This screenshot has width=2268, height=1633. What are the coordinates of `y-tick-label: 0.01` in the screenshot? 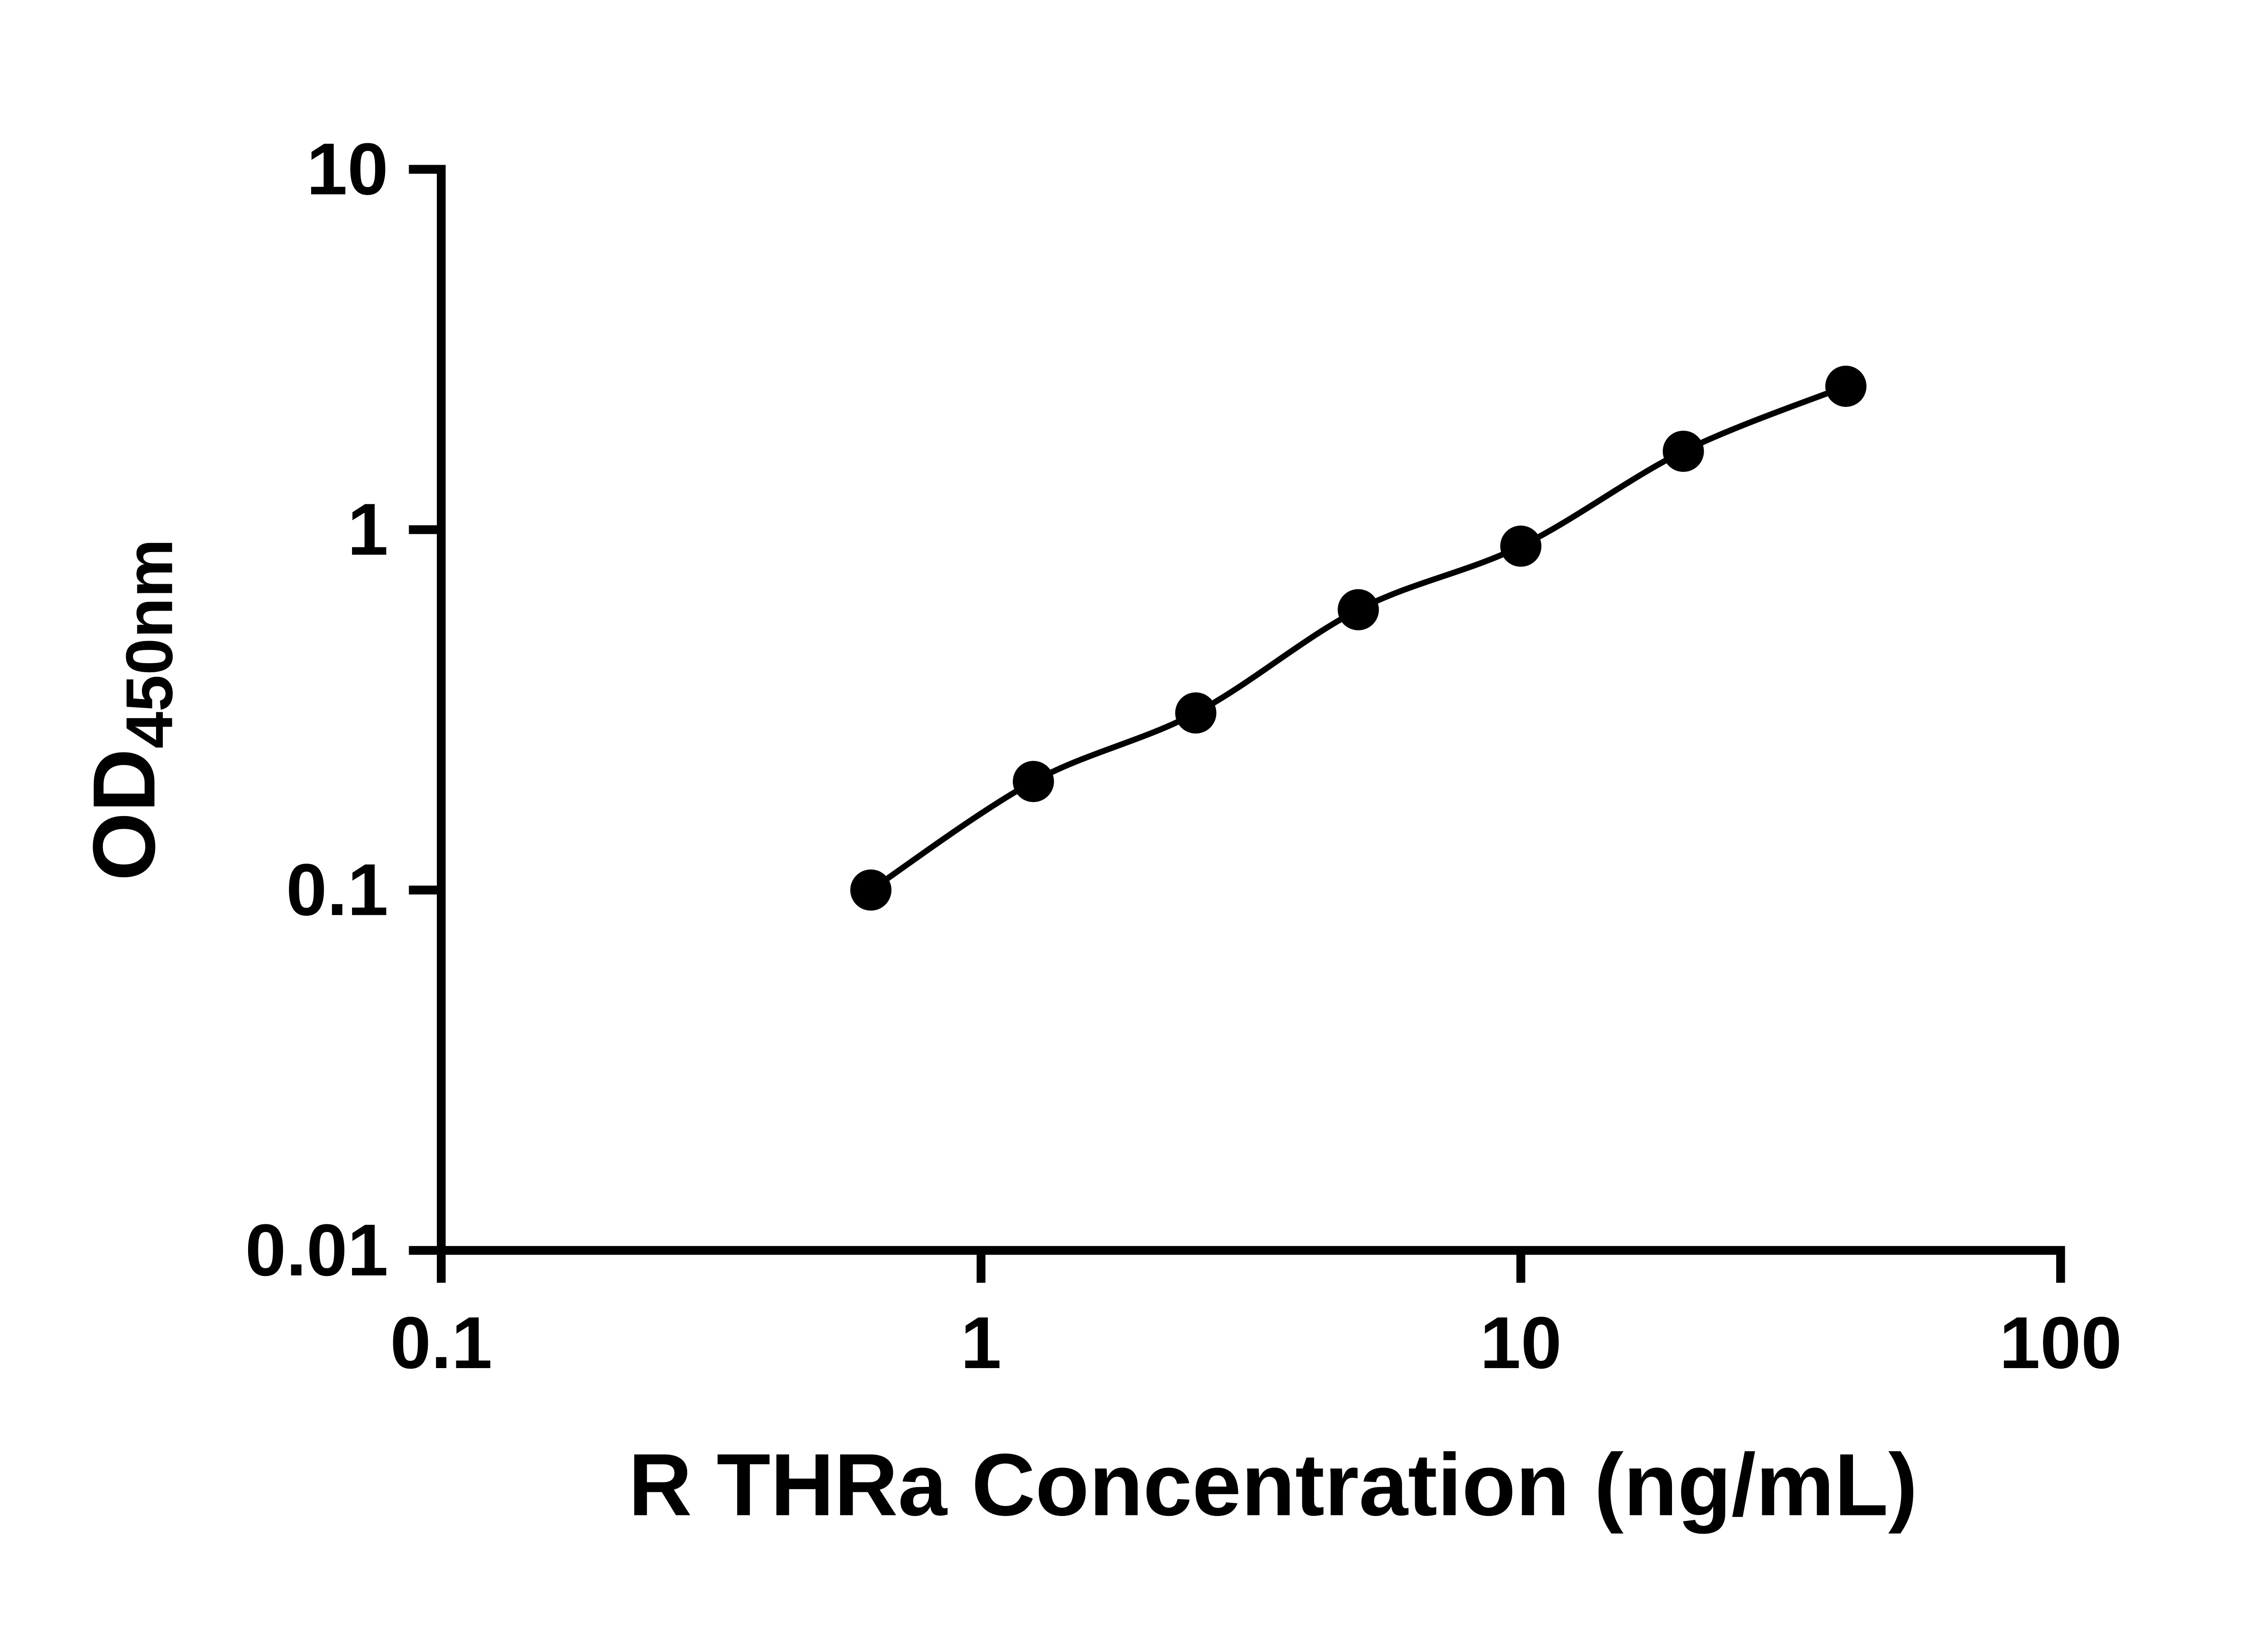 It's located at (317, 1250).